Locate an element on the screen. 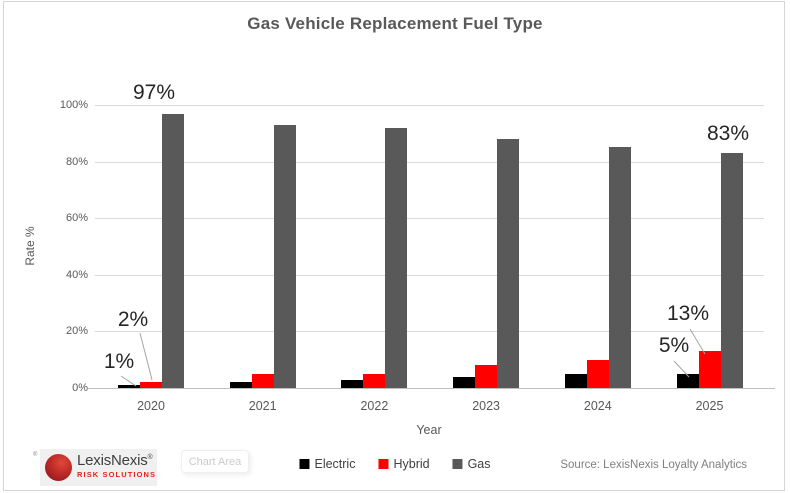 The width and height of the screenshot is (790, 493). bar-hybrid-2021 is located at coordinates (262, 380).